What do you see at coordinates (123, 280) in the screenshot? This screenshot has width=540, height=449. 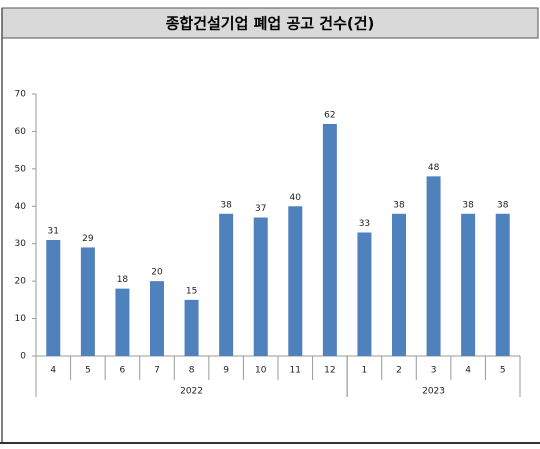 I see `data-label: 18` at bounding box center [123, 280].